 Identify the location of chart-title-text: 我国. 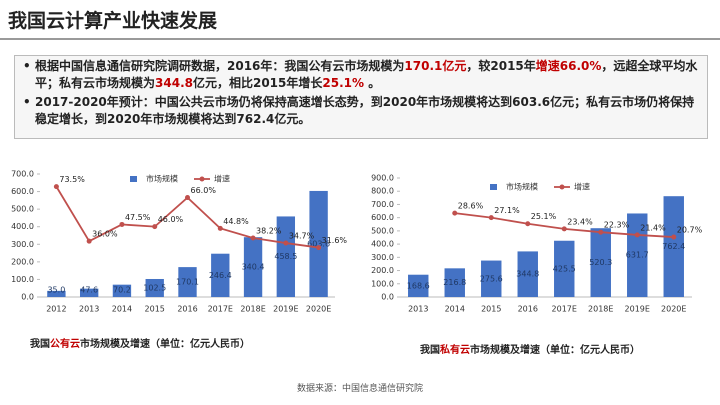
(40, 344).